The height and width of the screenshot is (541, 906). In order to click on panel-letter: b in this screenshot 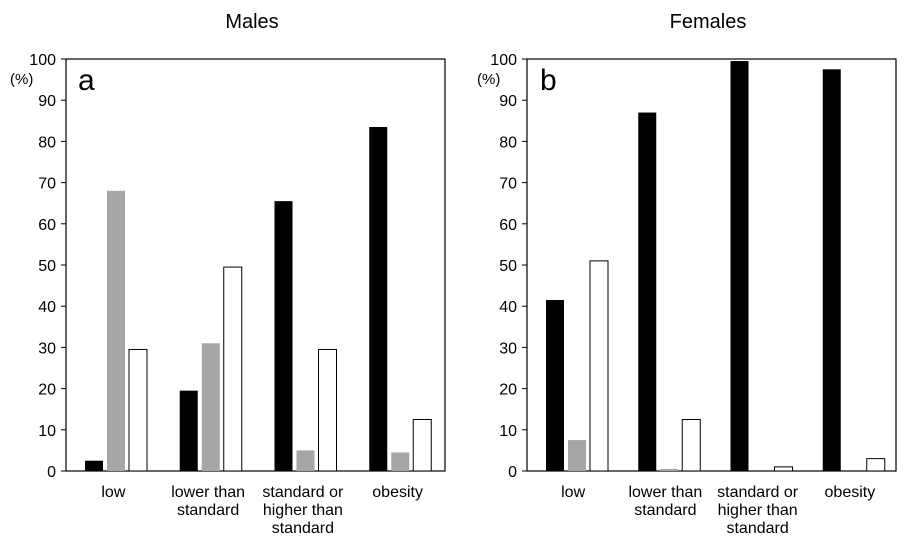, I will do `click(548, 80)`.